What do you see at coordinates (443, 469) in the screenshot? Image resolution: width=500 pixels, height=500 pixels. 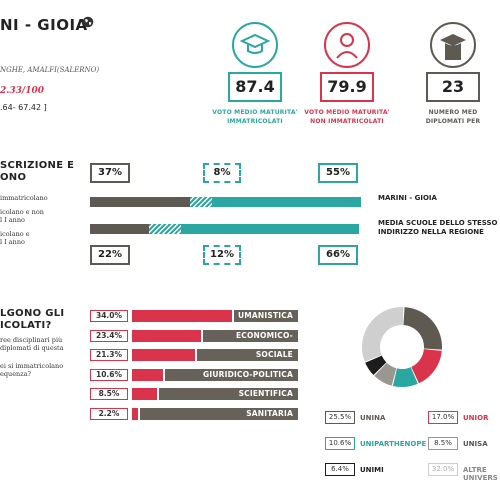 I see `legend-pct-5: 32.0%` at bounding box center [443, 469].